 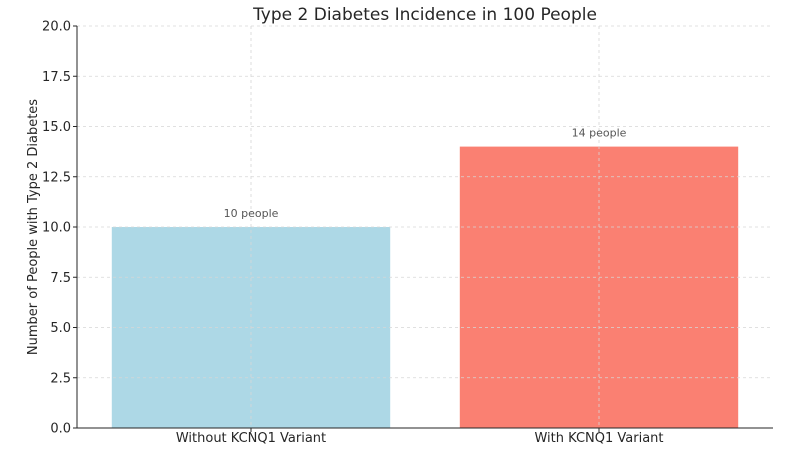 I want to click on y-axis-ticks: 0.0 2.5 5.0 7.5 10.0 12.5 15.0 17.5 20.0, so click(x=59, y=228).